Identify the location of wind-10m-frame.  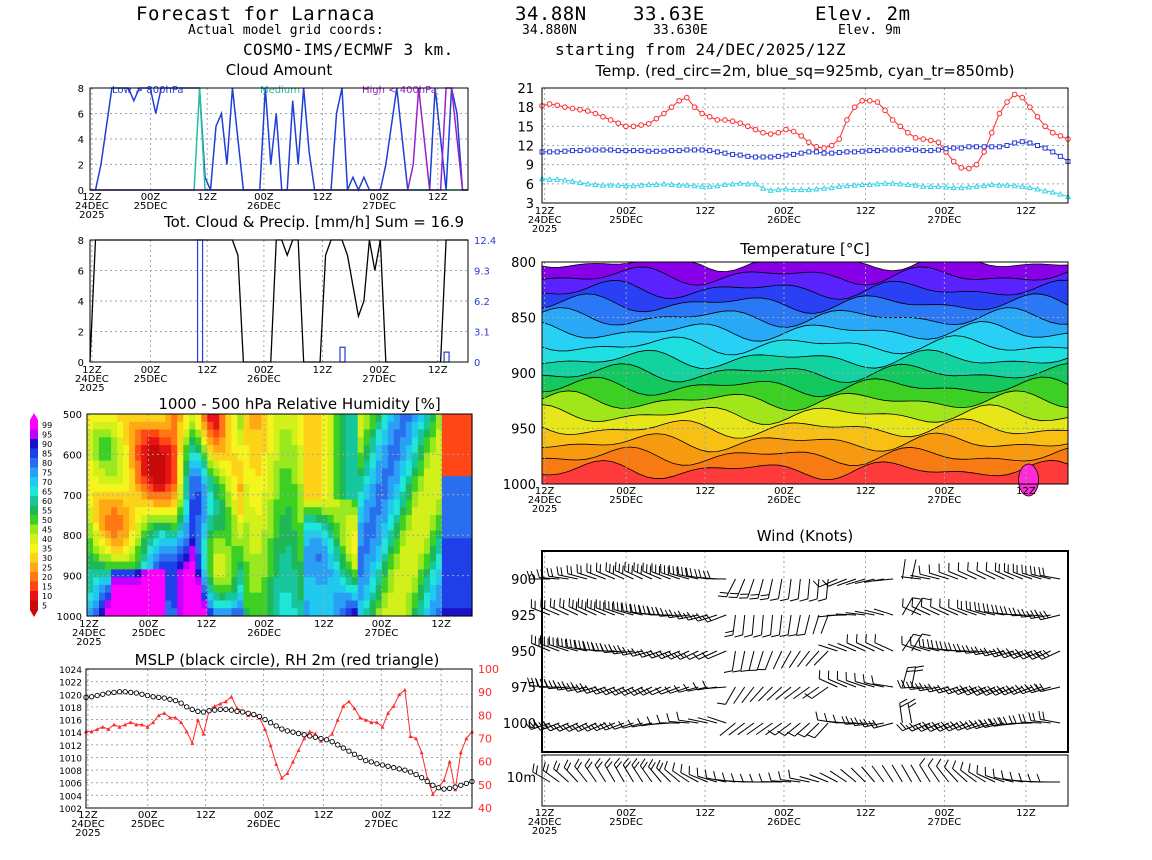
(805, 780).